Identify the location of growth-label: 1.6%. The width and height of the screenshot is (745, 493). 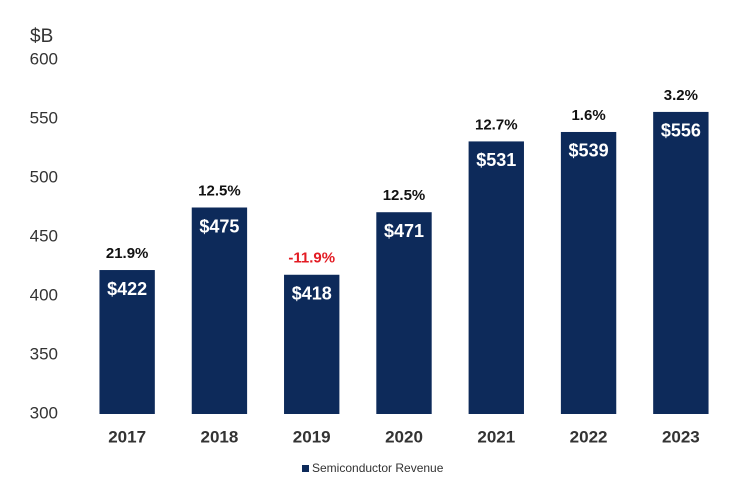
(588, 115).